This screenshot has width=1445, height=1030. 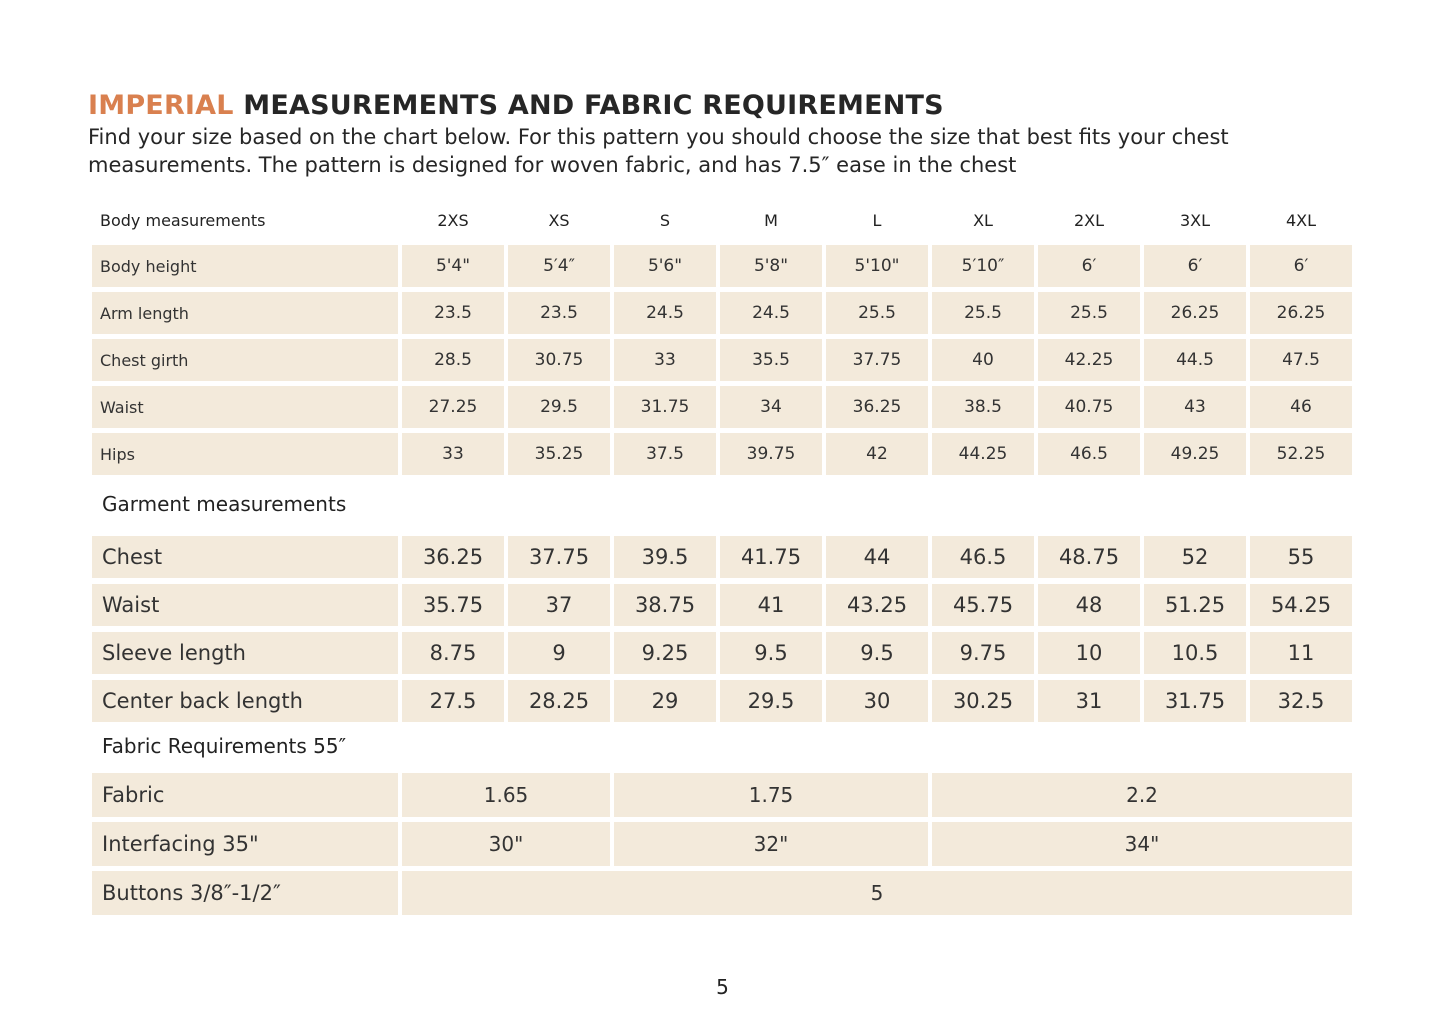 I want to click on table-cell: 37.5, so click(x=665, y=454).